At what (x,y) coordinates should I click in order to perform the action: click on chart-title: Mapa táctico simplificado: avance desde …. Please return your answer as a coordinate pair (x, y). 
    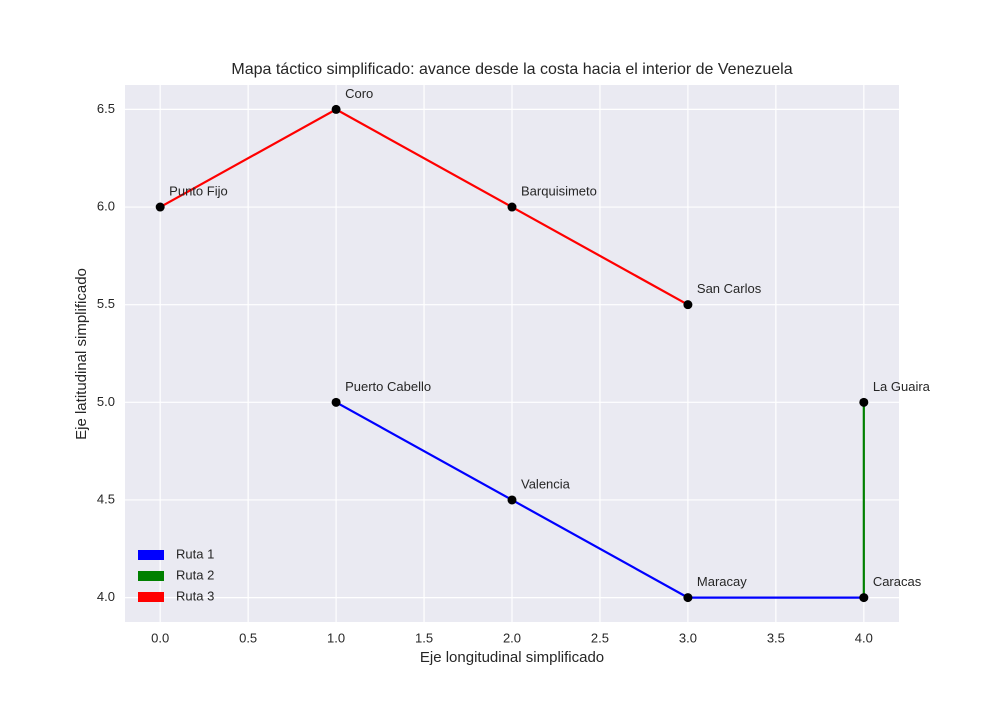
    Looking at the image, I should click on (511, 69).